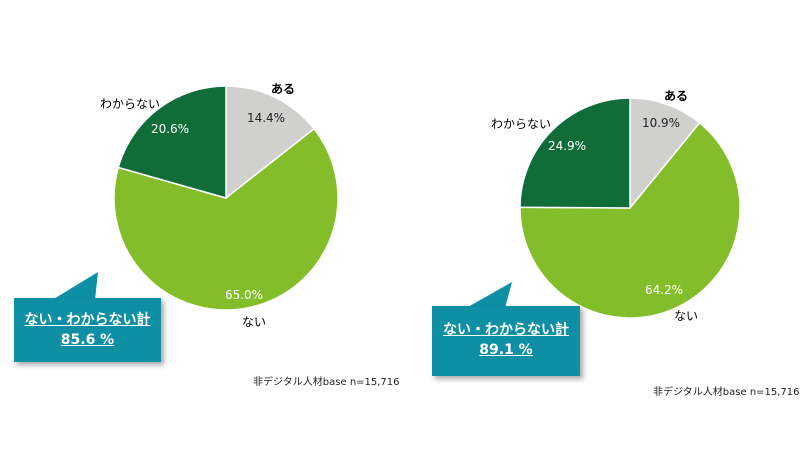  I want to click on category-label-aru-1: ある, so click(283, 89).